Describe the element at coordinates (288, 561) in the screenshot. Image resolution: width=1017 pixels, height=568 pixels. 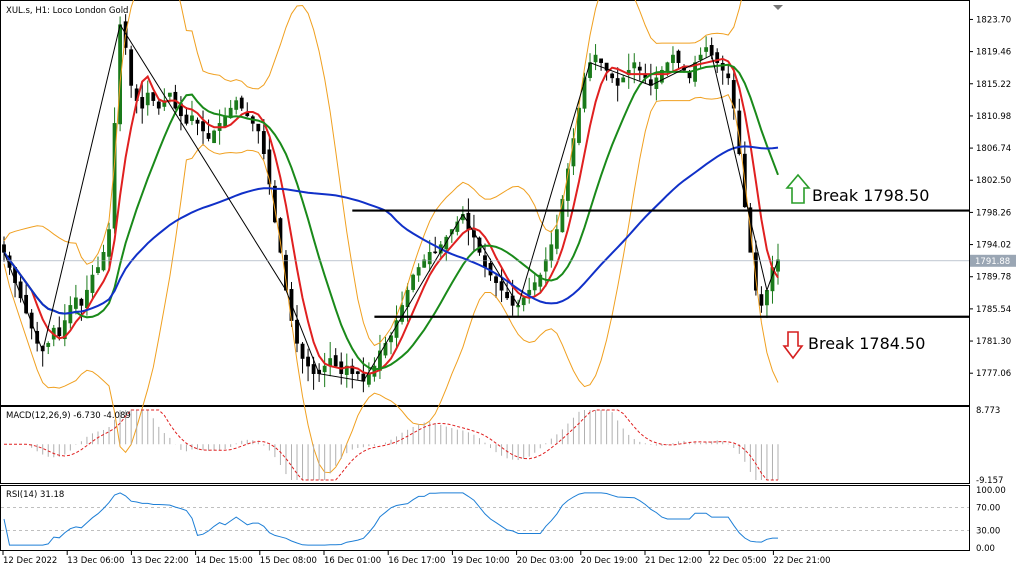
I see `time-tick-label: 15 Dec 08:00` at that location.